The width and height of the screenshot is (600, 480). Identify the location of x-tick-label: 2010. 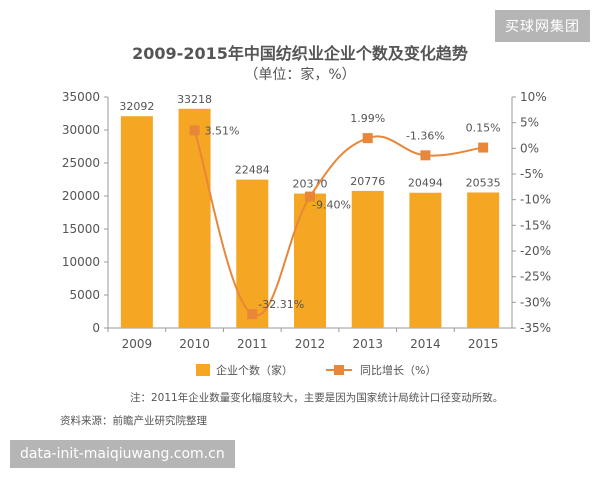
(194, 344).